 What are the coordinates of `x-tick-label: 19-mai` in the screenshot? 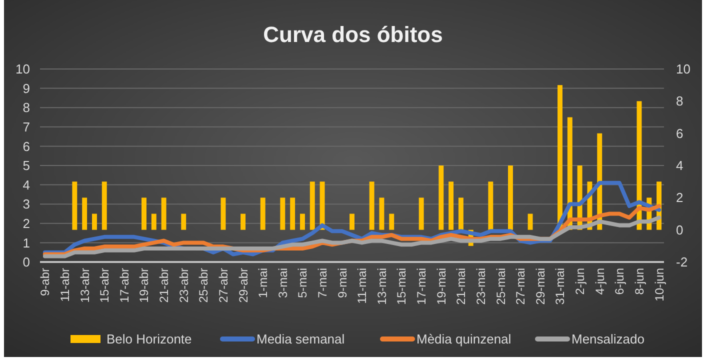 It's located at (441, 286).